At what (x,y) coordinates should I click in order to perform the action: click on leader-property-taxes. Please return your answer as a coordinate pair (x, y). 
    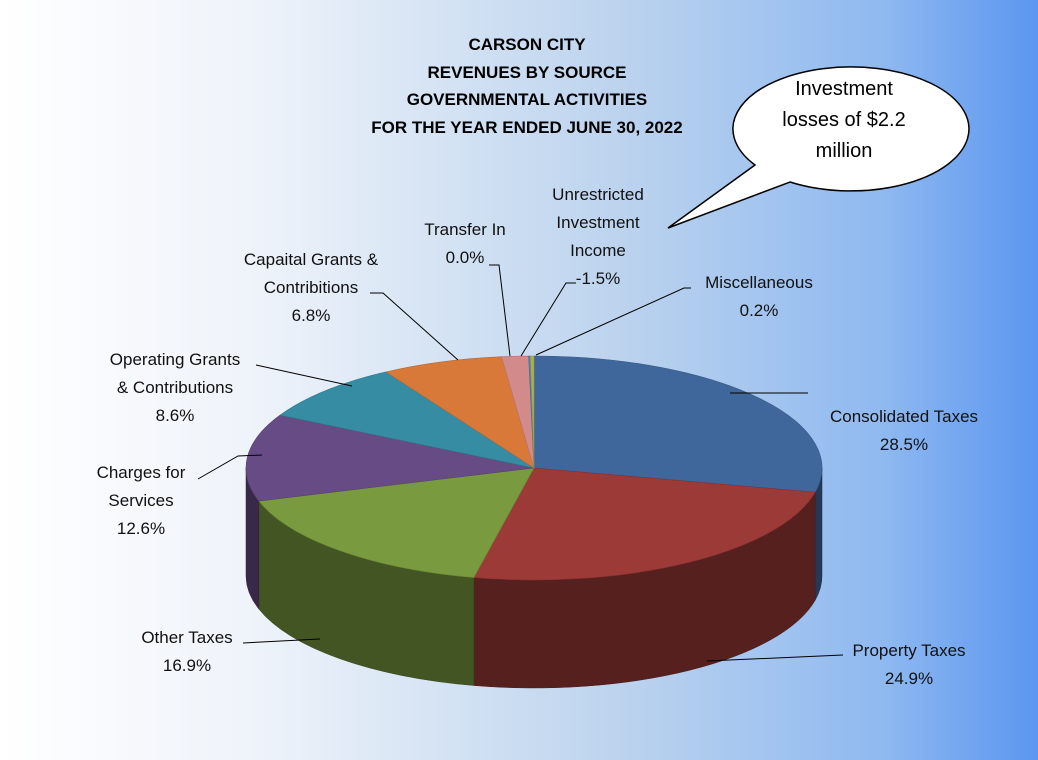
    Looking at the image, I should click on (775, 658).